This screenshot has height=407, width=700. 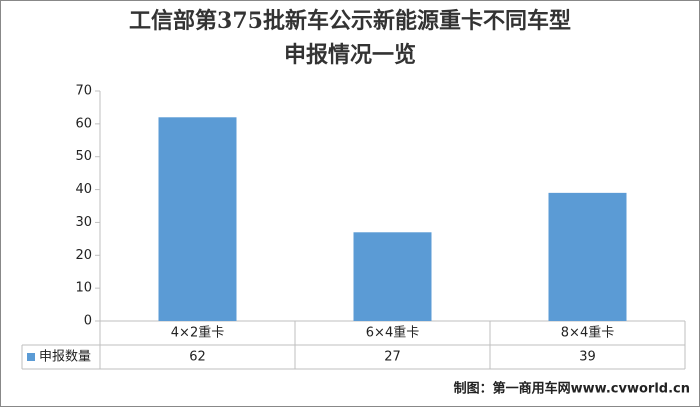 I want to click on table-value: 39, so click(x=587, y=357).